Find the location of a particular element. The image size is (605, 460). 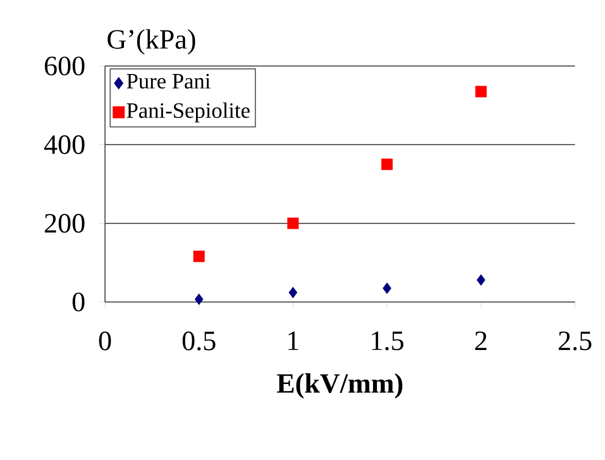

y-tick-label: 600 is located at coordinates (64, 66).